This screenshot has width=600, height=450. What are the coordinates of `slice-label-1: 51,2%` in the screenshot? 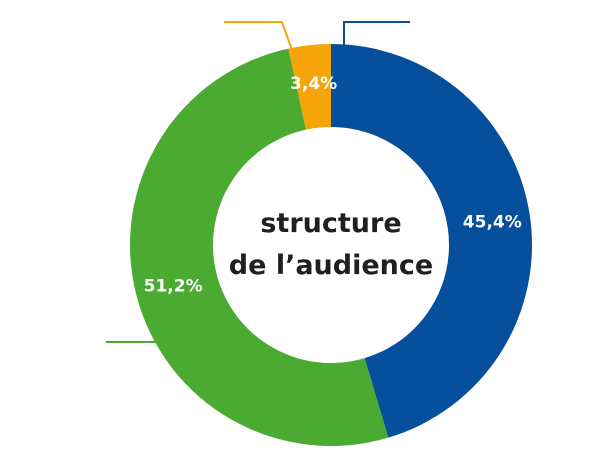 It's located at (173, 287).